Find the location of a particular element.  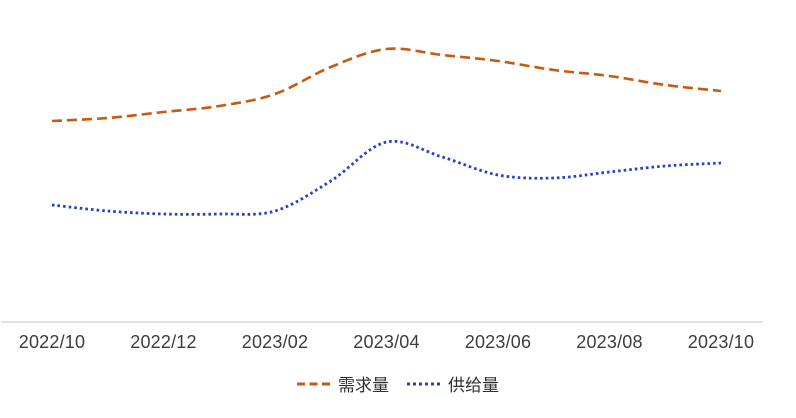

legend-item-supply: 供给量 is located at coordinates (453, 383).